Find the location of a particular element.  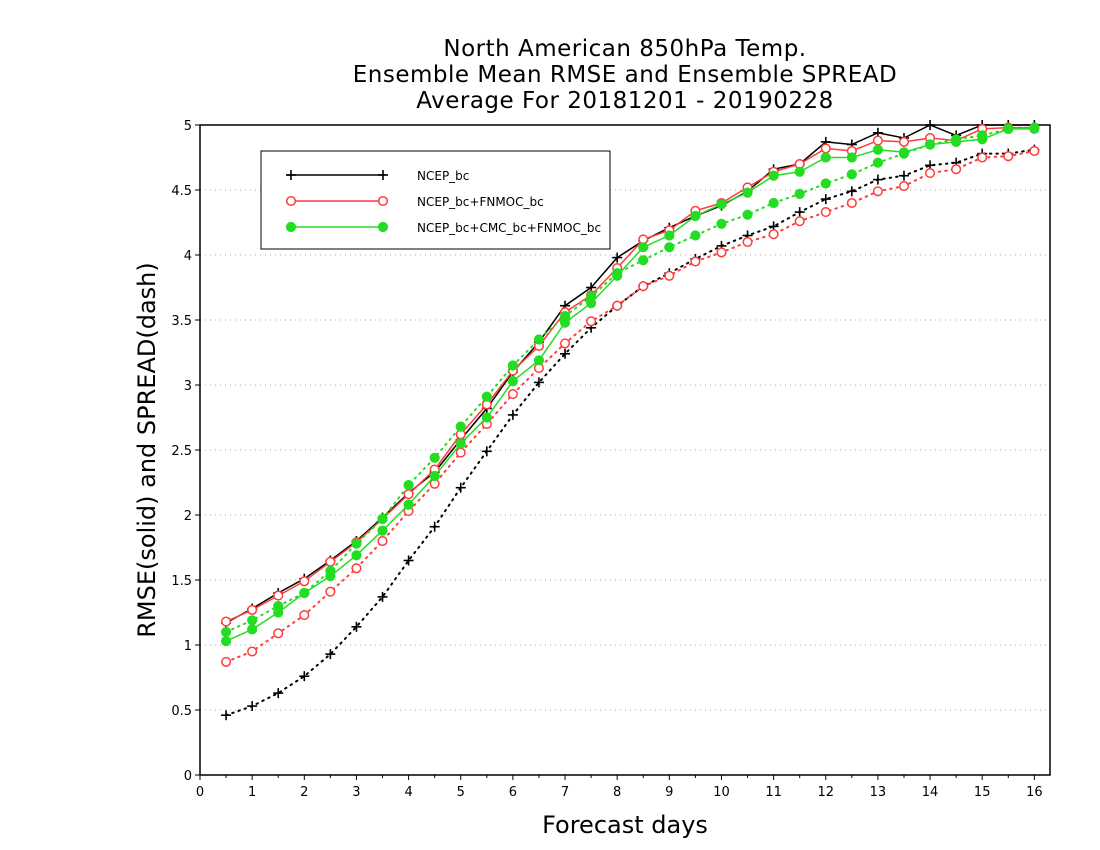

y-tick-label: 0.5 is located at coordinates (181, 711).